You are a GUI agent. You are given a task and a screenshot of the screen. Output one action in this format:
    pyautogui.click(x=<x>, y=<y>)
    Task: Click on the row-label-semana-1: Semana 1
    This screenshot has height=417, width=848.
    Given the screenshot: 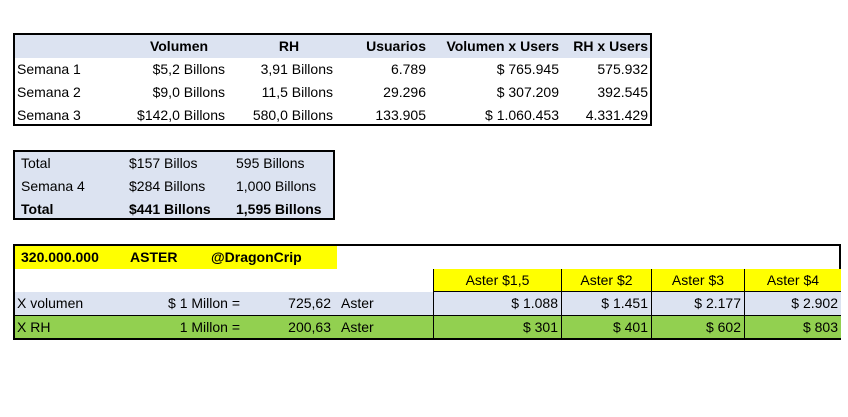 What is the action you would take?
    pyautogui.click(x=49, y=69)
    